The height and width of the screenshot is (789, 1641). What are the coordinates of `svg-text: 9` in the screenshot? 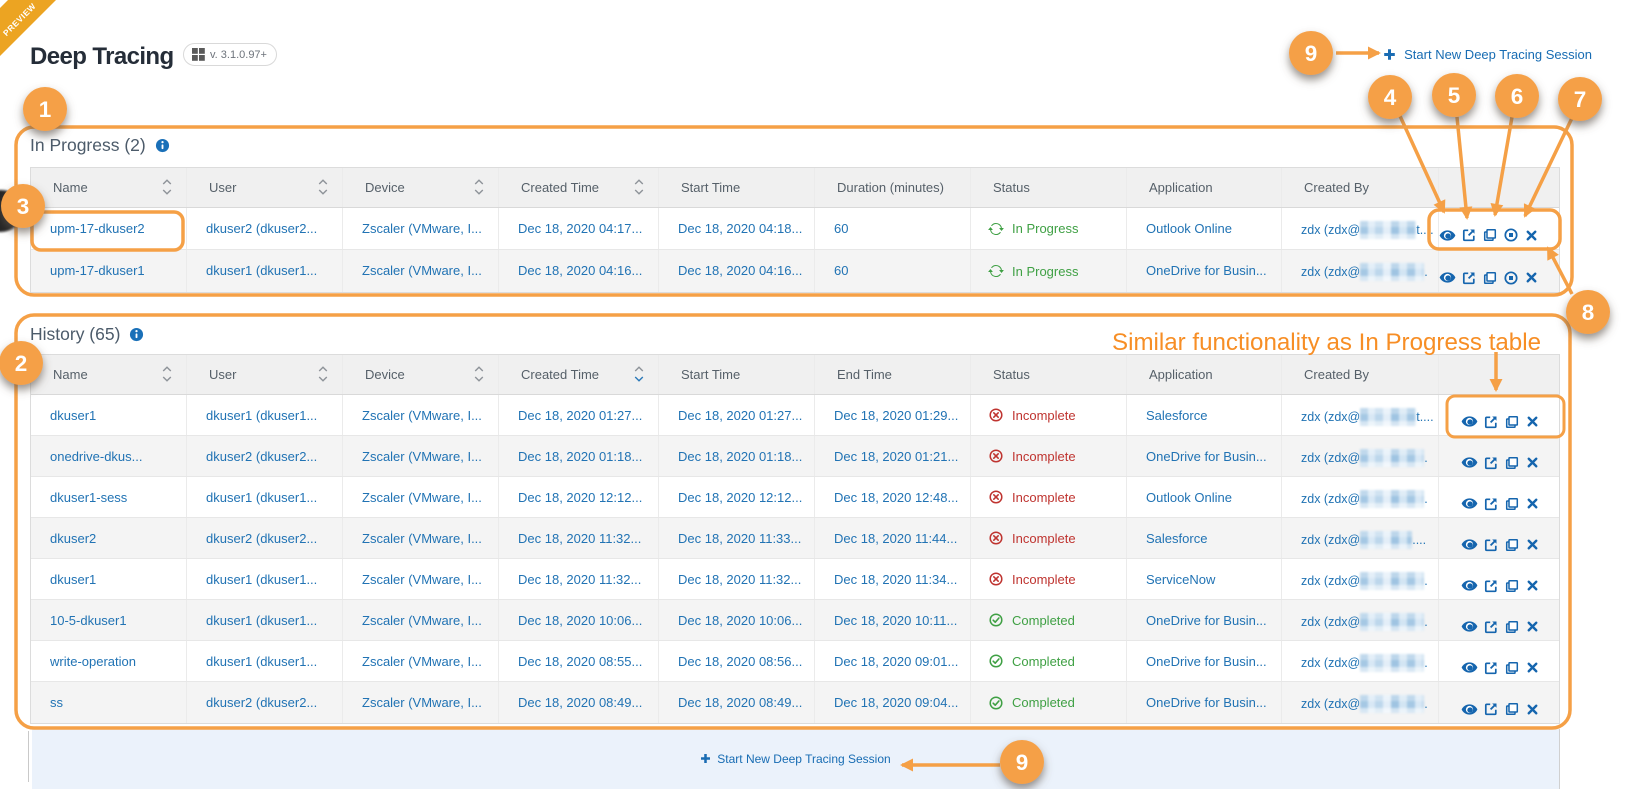 It's located at (1311, 53).